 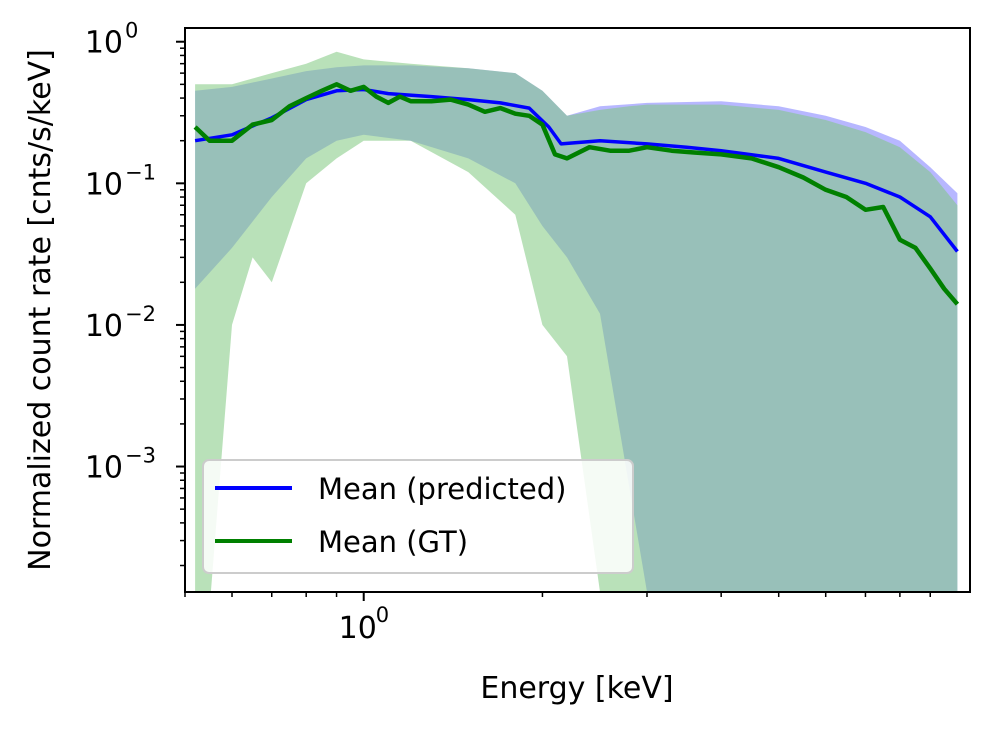 I want to click on legend-label-predicted: Mean (predicted), so click(x=442, y=489).